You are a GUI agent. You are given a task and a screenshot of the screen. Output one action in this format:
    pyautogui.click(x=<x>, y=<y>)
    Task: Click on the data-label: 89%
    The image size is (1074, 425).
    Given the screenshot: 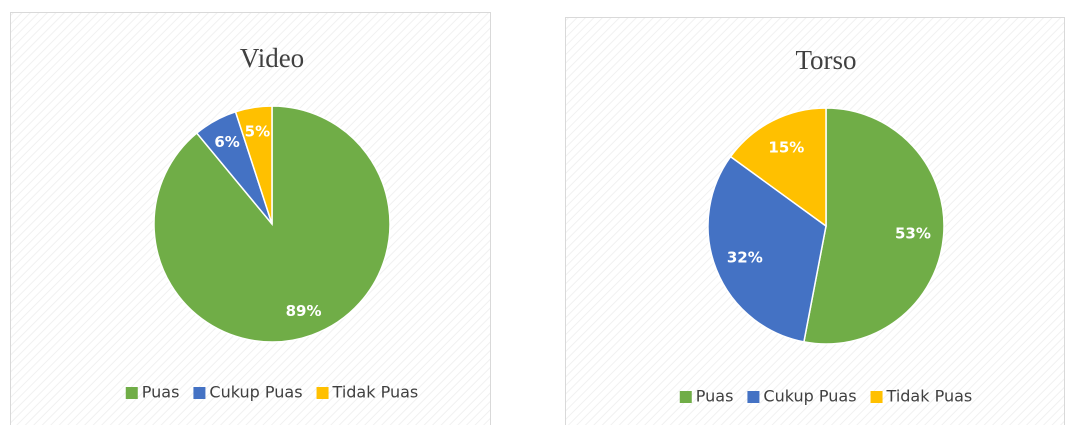 What is the action you would take?
    pyautogui.click(x=304, y=311)
    